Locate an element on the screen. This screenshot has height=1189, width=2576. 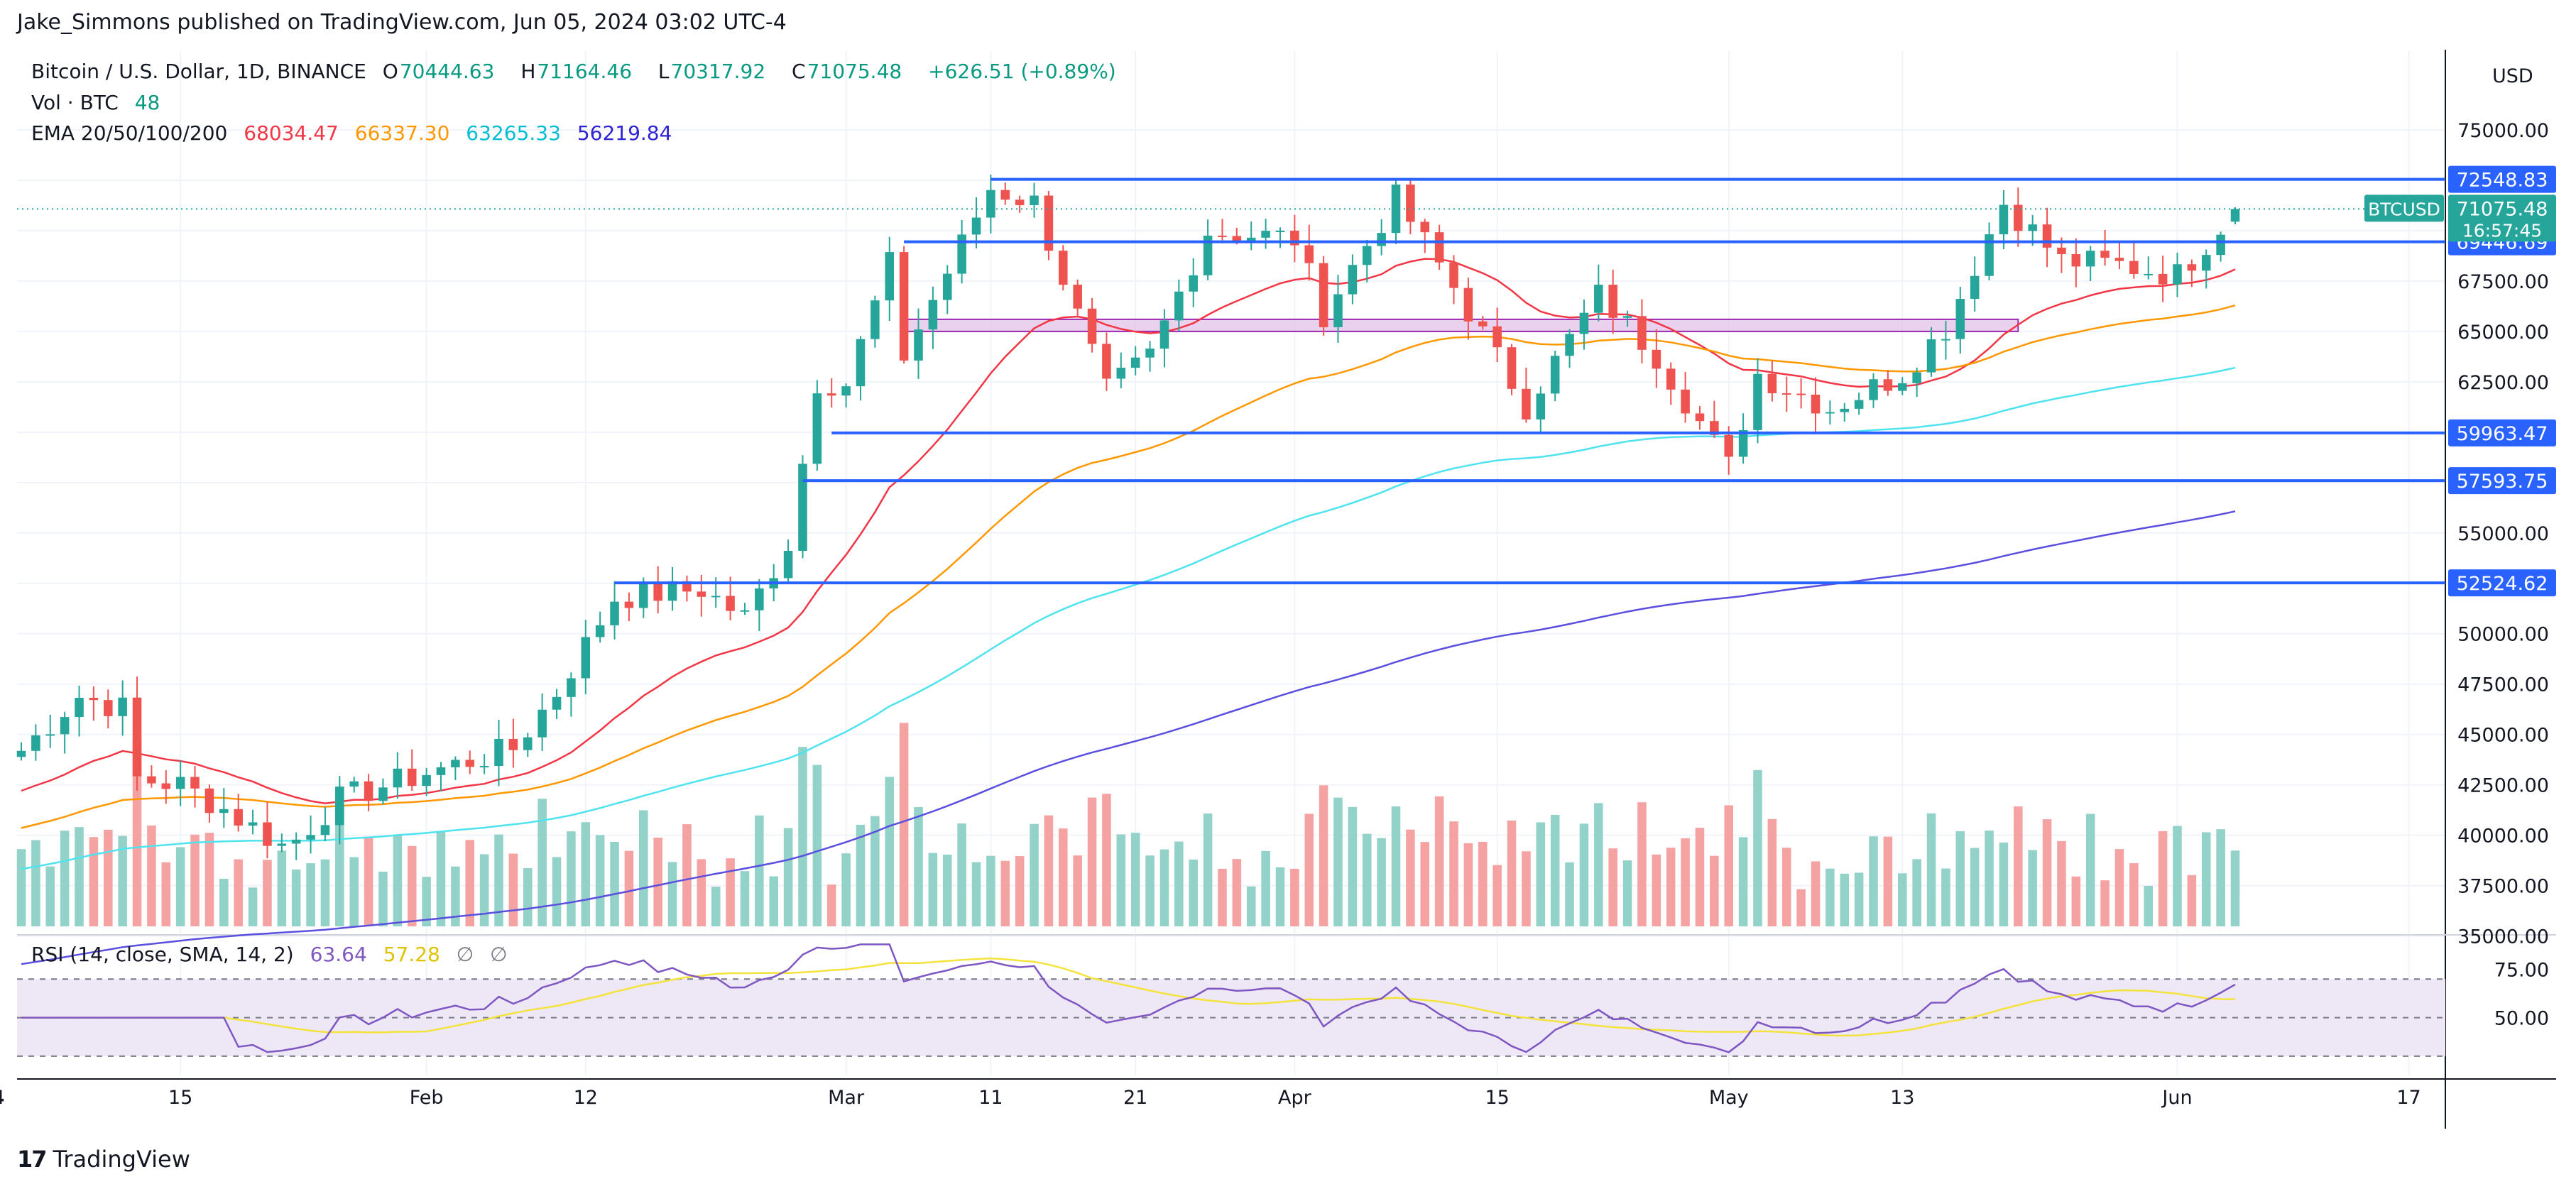
ema50-value: 66337.30 is located at coordinates (402, 133).